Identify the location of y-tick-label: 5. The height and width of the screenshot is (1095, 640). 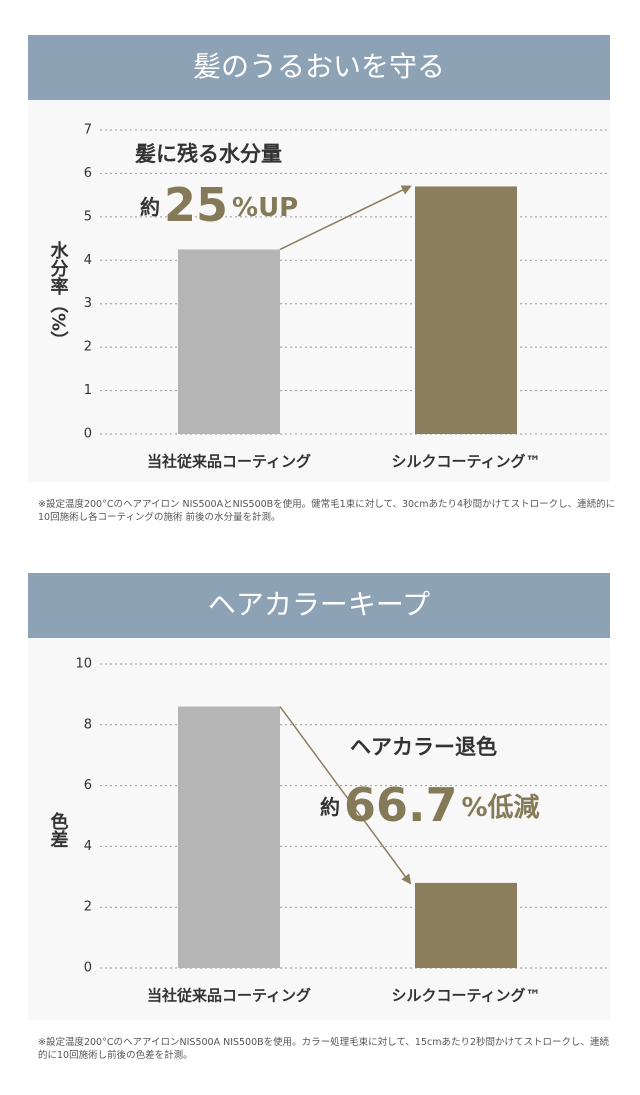
(88, 216).